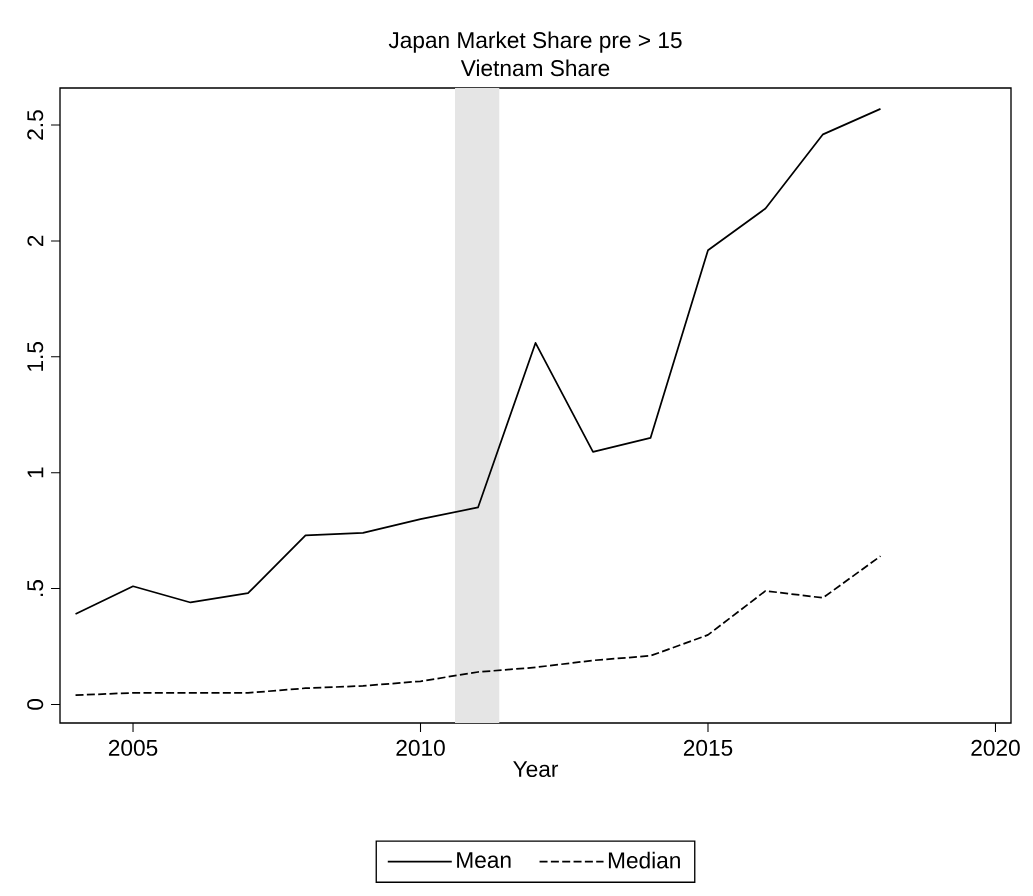 This screenshot has width=1033, height=896. I want to click on y-tick-label: 2, so click(35, 241).